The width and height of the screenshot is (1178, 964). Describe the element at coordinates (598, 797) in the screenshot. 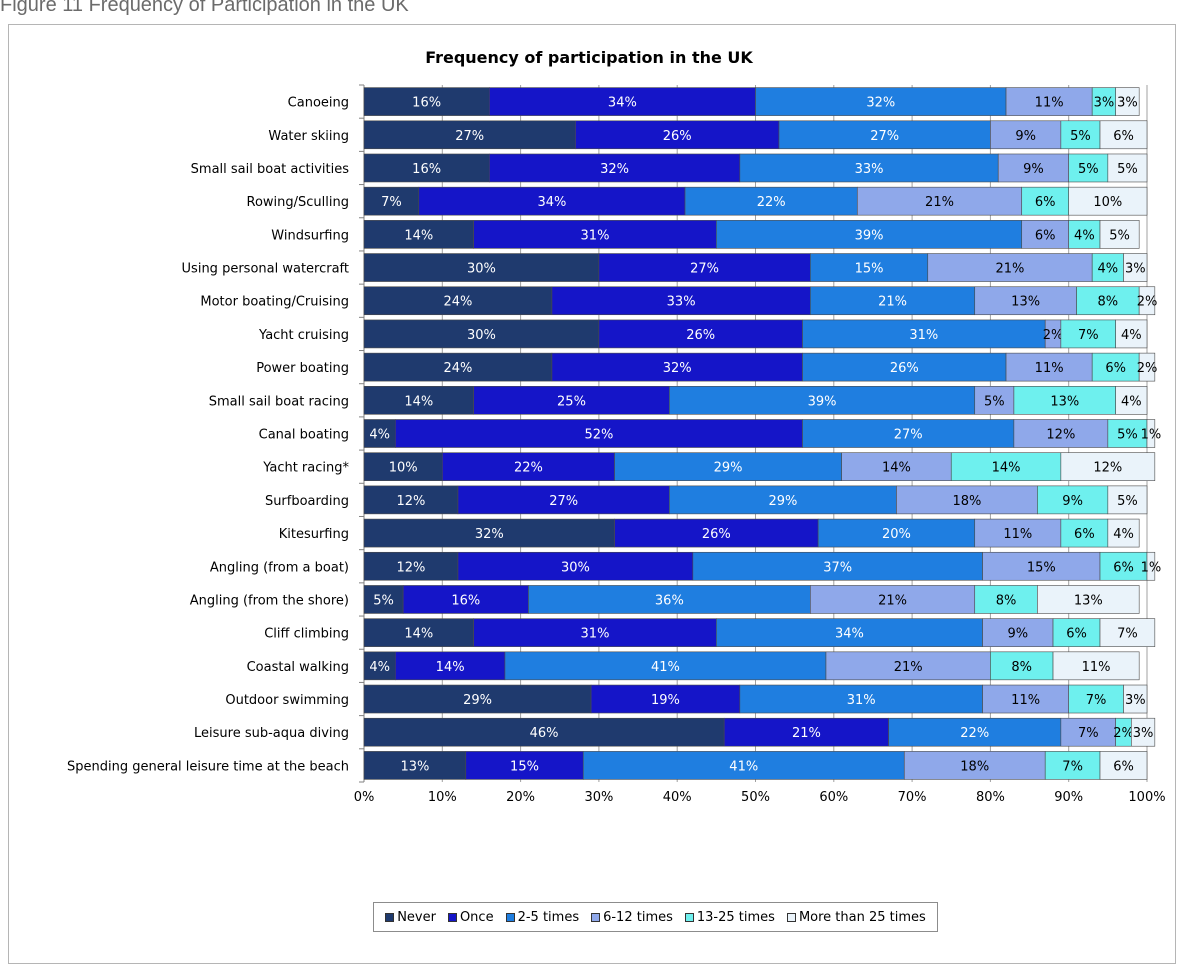

I see `x-tick-label: 30%` at that location.